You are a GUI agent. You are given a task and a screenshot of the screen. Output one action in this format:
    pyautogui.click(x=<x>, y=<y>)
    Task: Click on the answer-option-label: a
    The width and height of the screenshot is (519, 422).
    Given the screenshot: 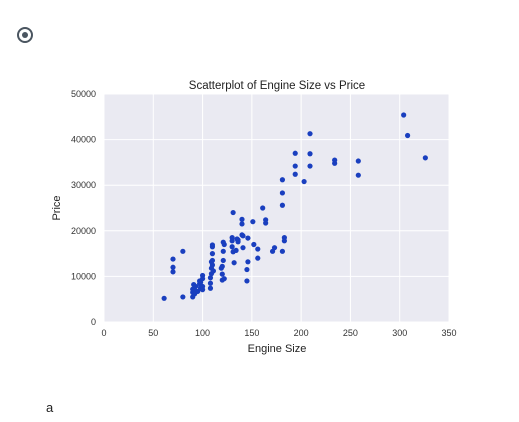 What is the action you would take?
    pyautogui.click(x=50, y=407)
    